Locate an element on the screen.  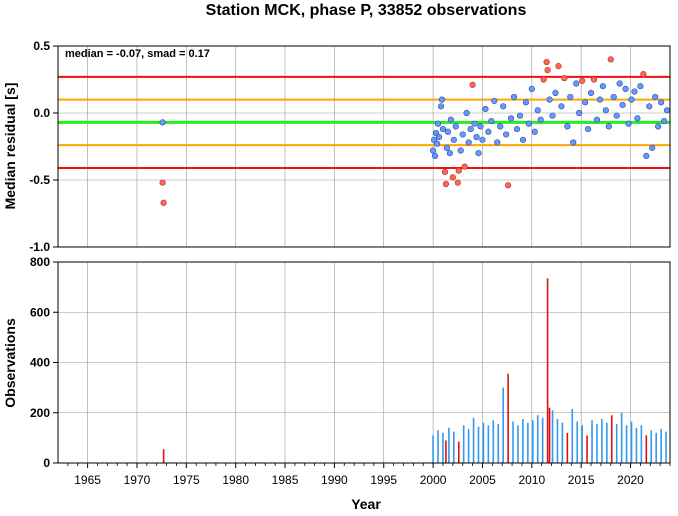
top-y-tick-label: -1.0 is located at coordinates (39, 247).